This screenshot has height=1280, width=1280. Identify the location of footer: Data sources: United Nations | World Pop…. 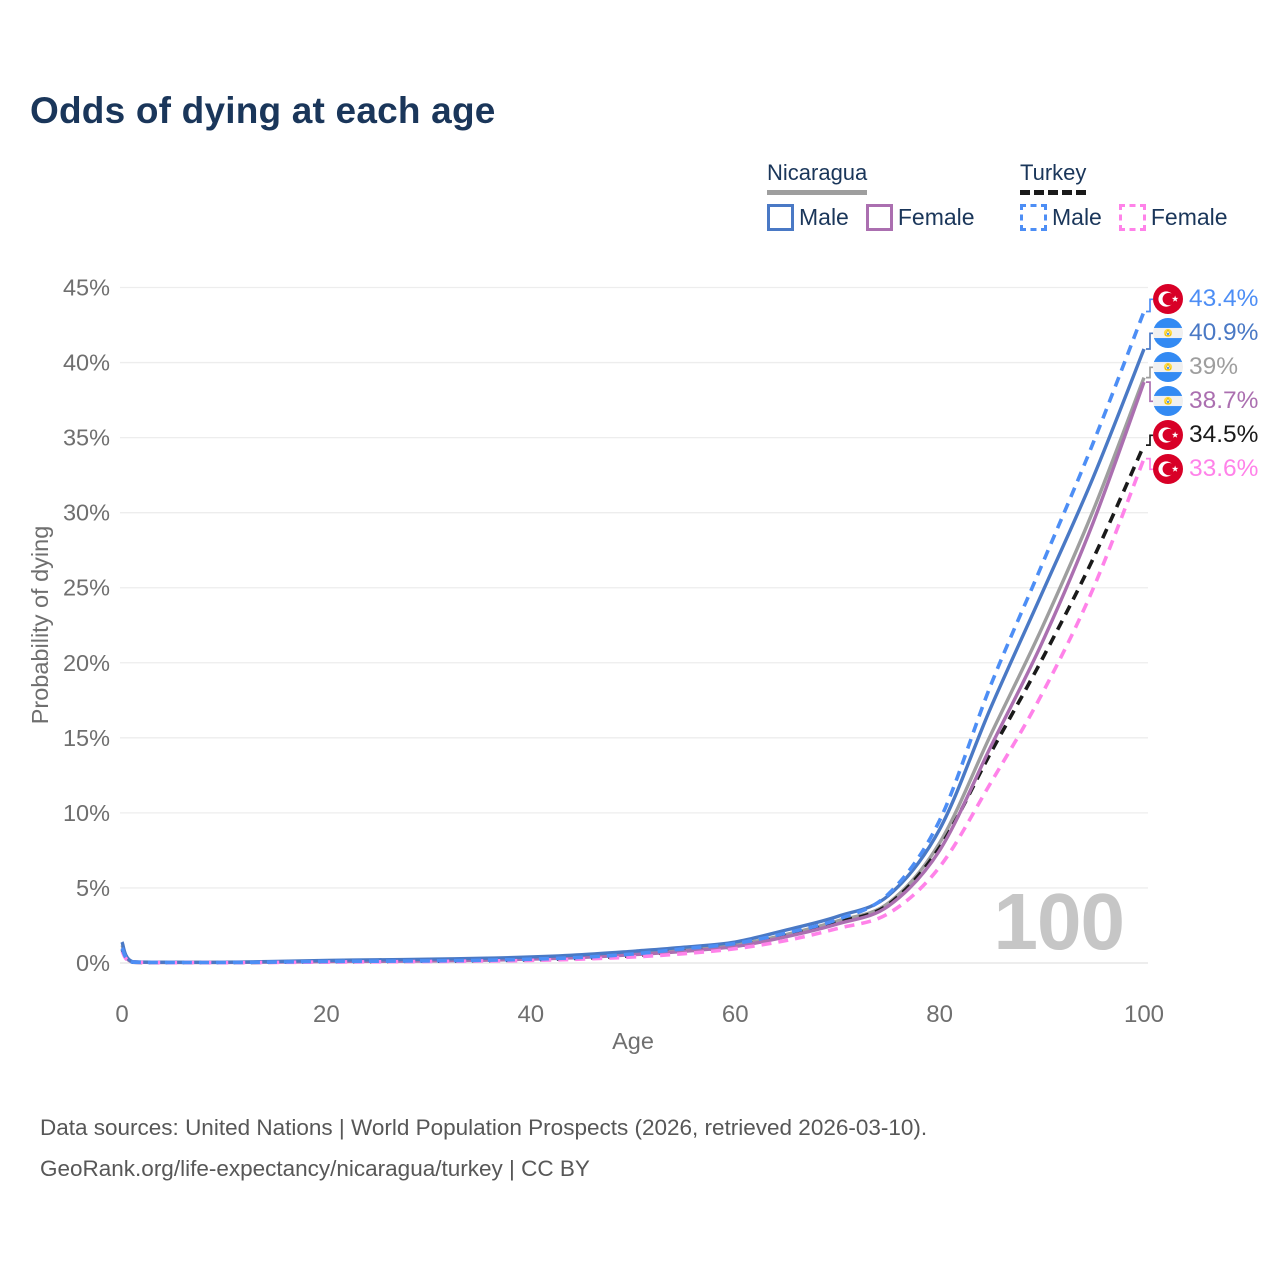
(483, 1148).